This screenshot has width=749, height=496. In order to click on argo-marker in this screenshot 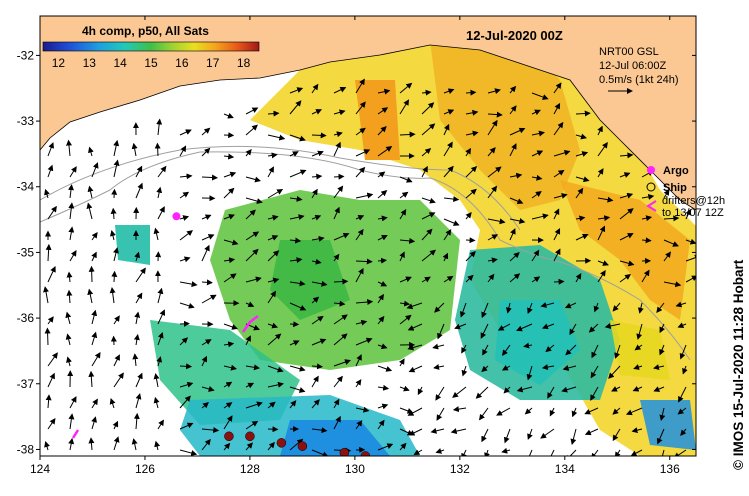, I will do `click(176, 216)`.